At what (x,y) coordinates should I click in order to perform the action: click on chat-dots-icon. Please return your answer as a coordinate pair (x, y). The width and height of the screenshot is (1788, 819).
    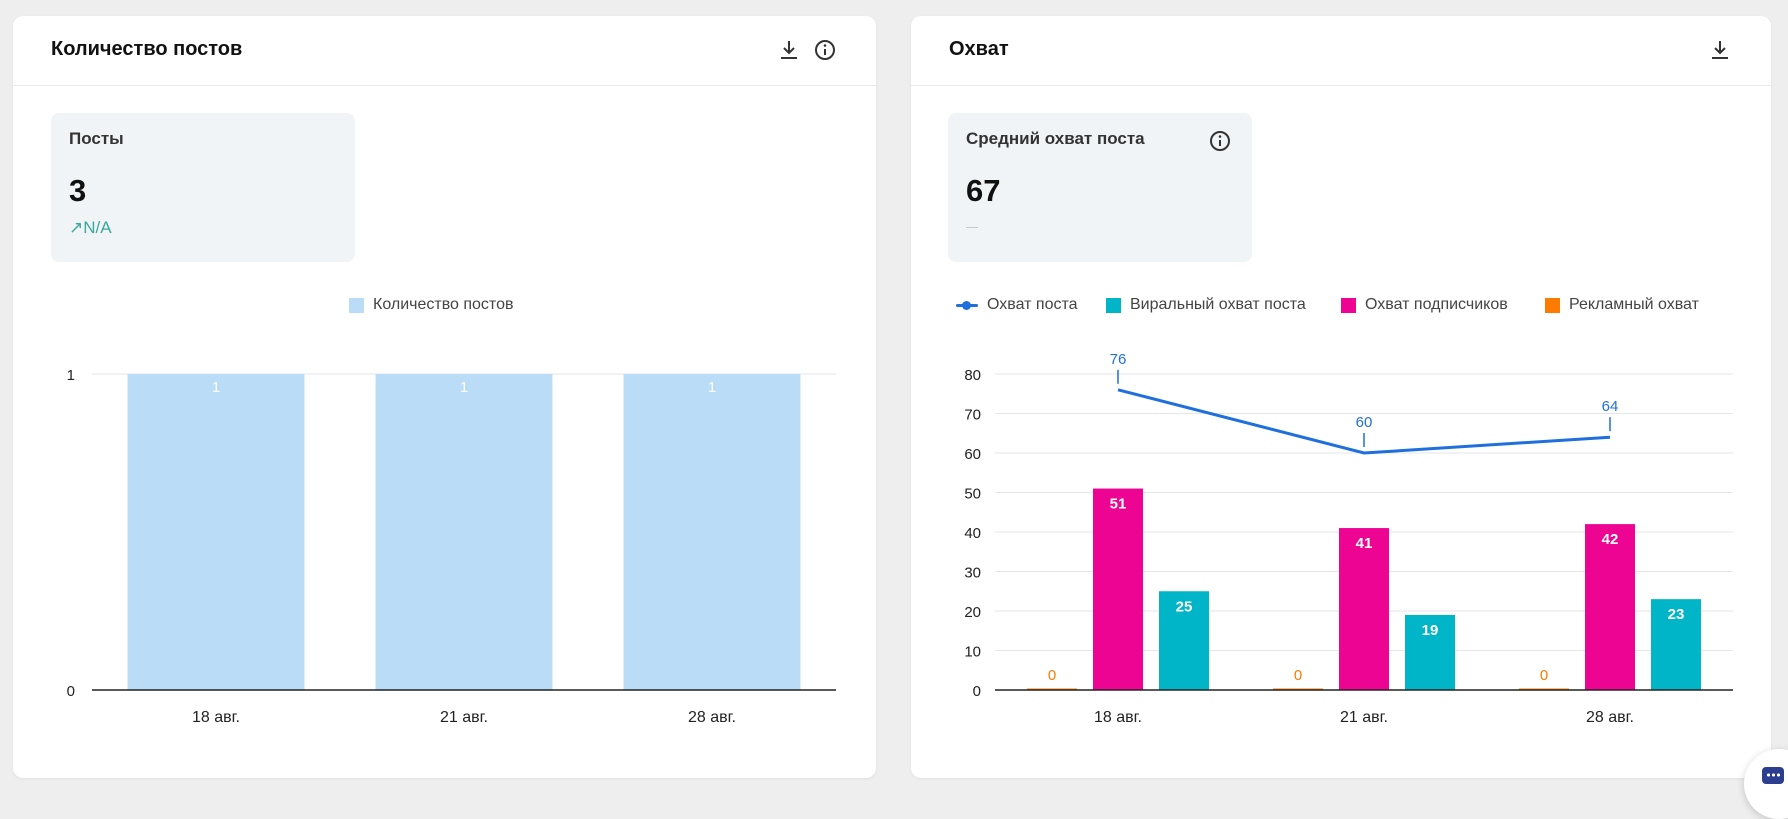
    Looking at the image, I should click on (1773, 775).